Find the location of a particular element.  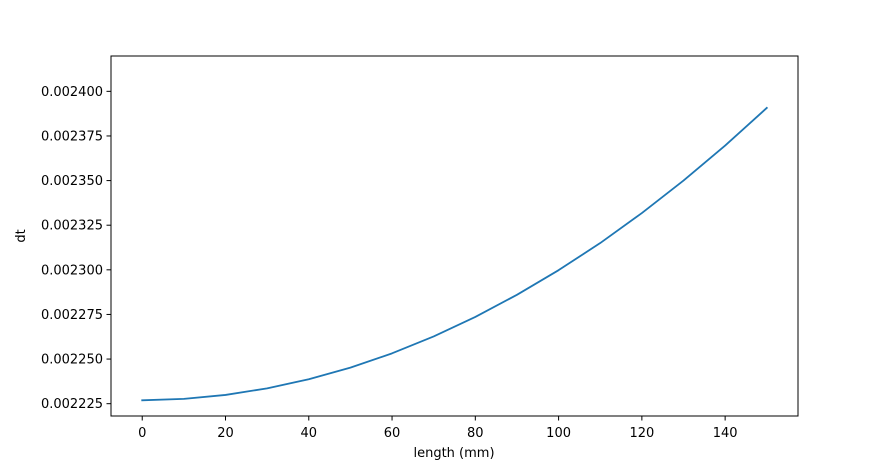

x-tick-label: 140 is located at coordinates (725, 433).